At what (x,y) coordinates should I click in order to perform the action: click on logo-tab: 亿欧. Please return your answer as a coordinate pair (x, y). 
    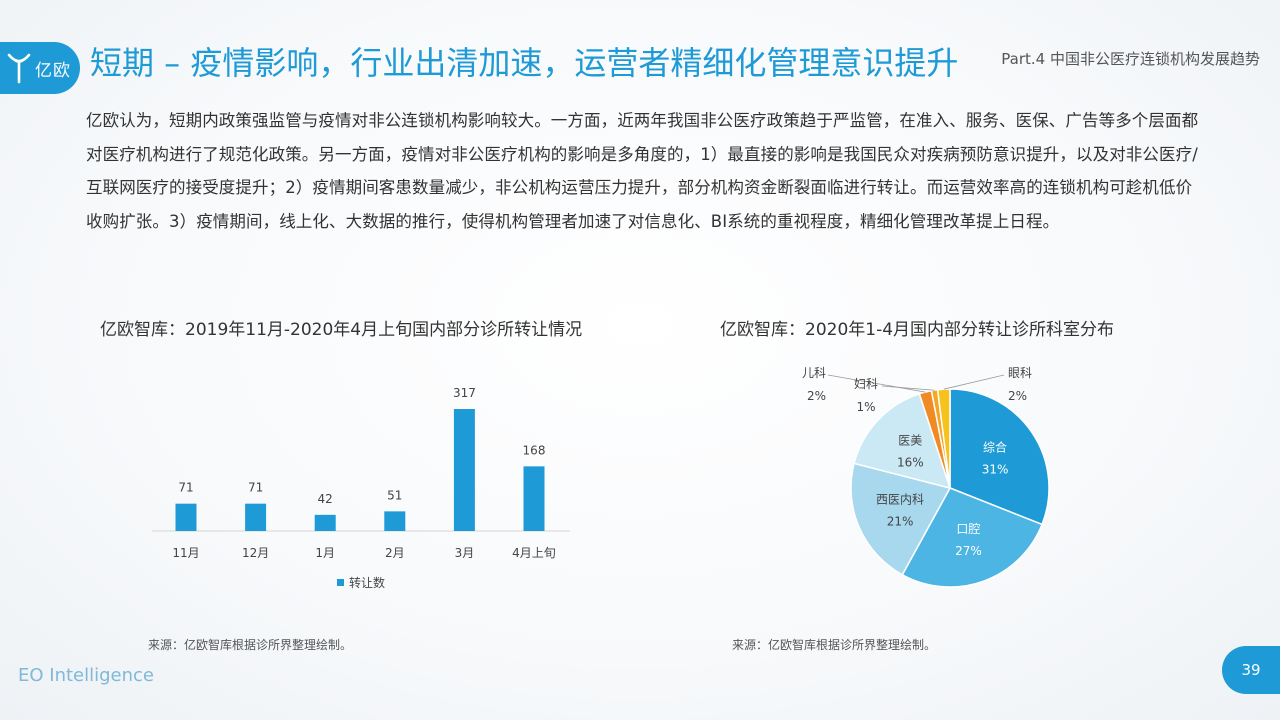
    Looking at the image, I should click on (40, 68).